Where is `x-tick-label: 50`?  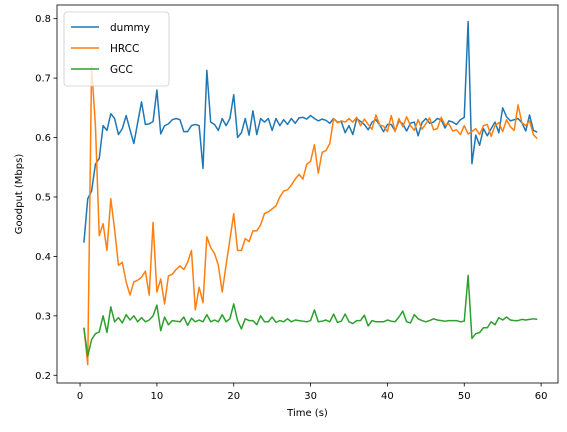
x-tick-label: 50 is located at coordinates (464, 396).